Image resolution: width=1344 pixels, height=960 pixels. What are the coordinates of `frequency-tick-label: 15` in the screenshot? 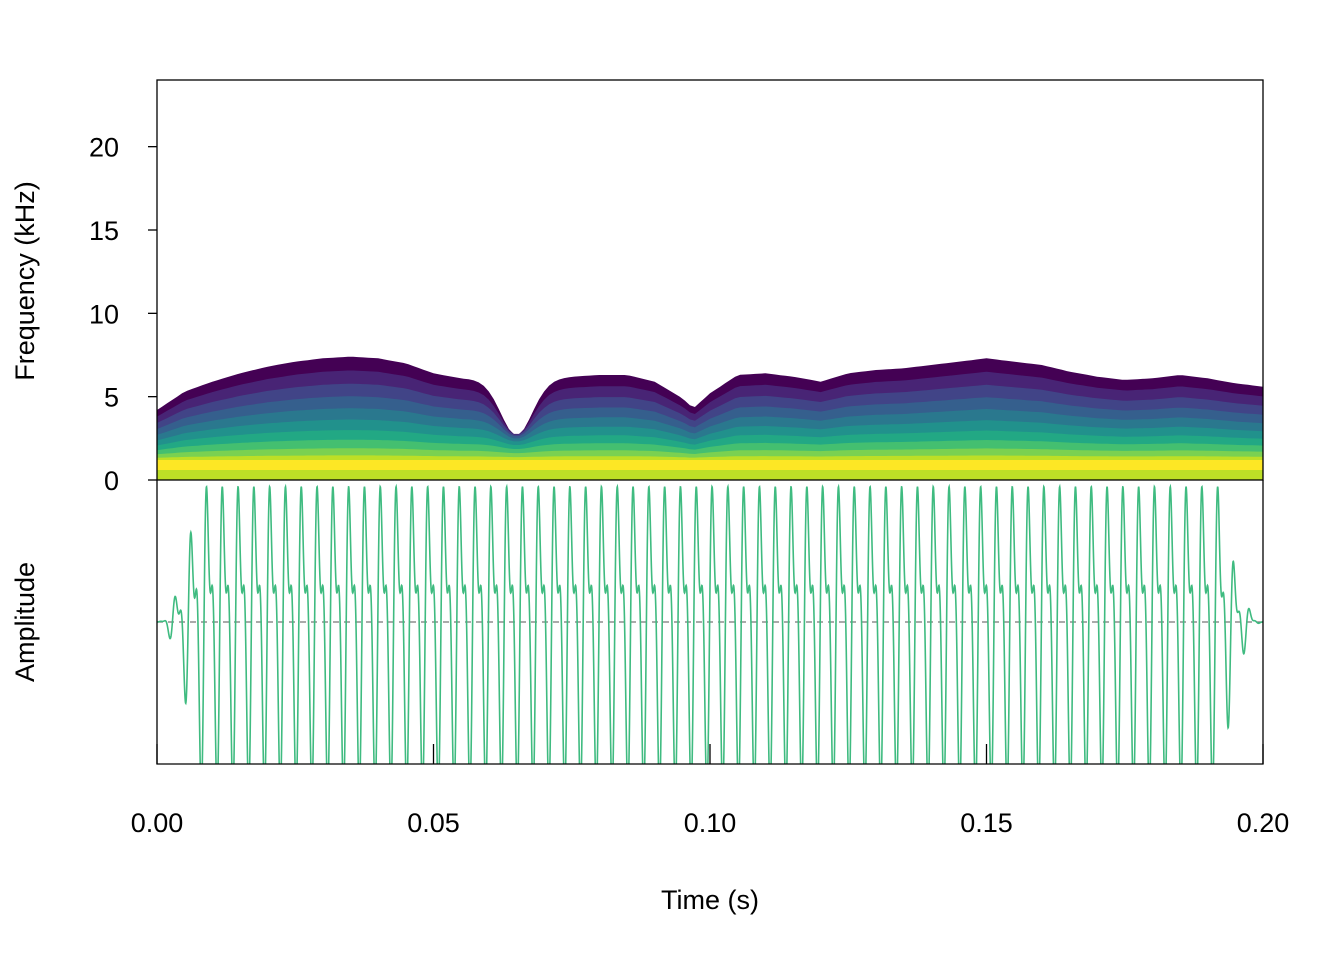 It's located at (104, 231).